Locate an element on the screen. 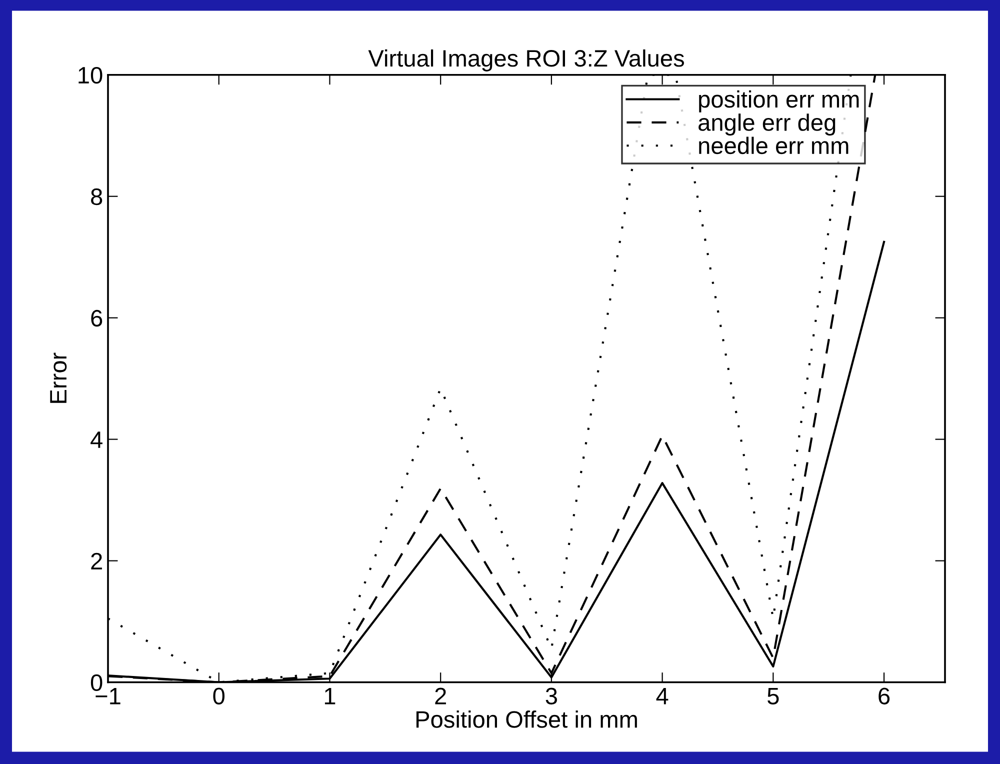  x-tick-label: 6 is located at coordinates (884, 696).